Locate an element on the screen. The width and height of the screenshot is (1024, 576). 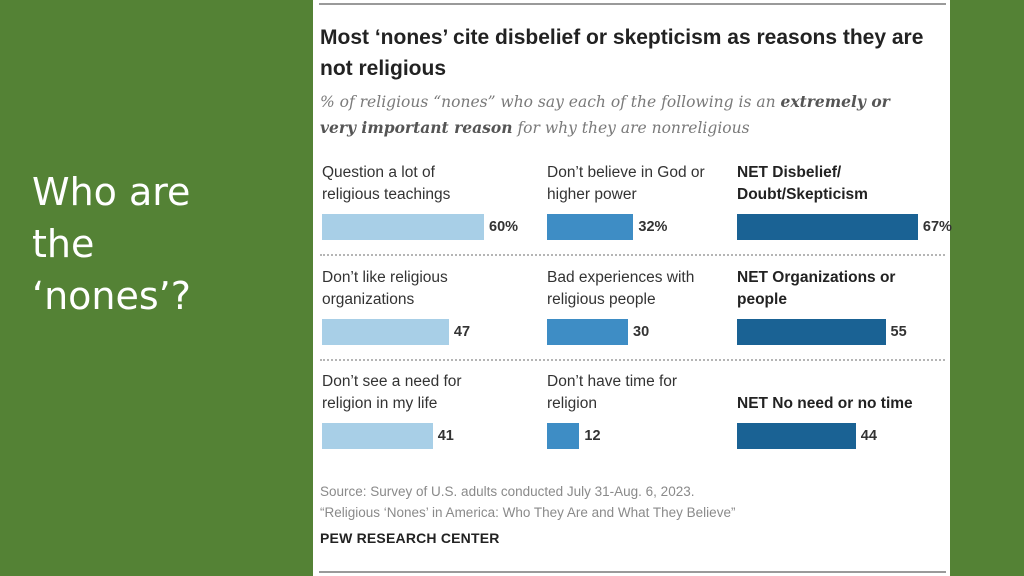
bar-label: Don’t have time for religion is located at coordinates (612, 392).